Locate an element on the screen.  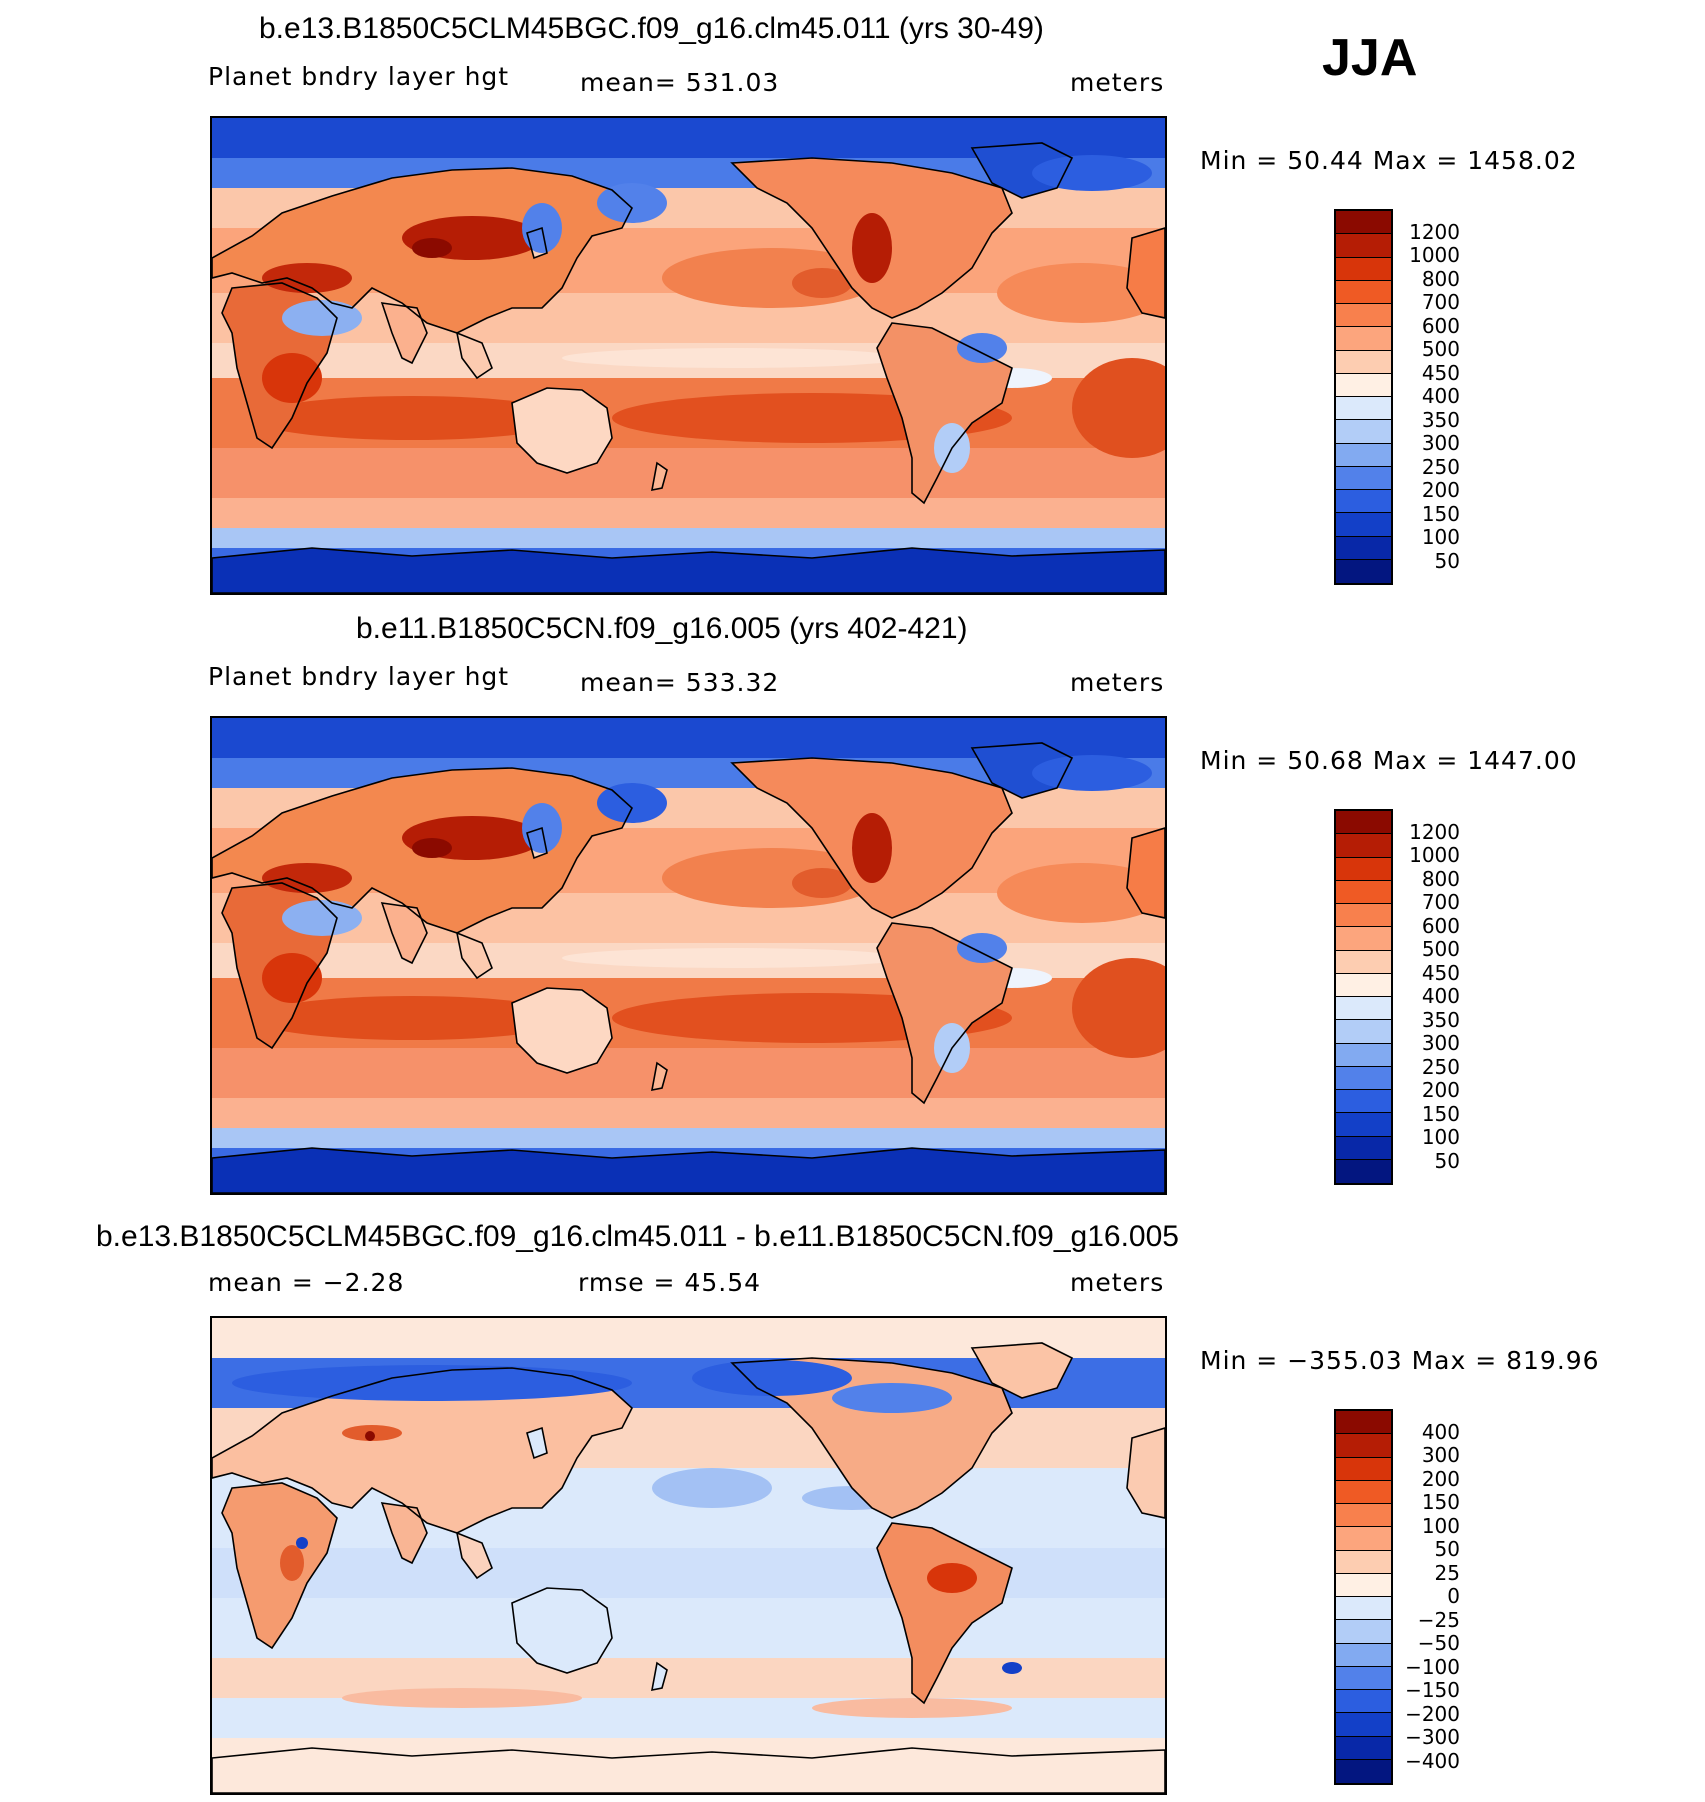
colorbar-tick-label: −25 is located at coordinates (1438, 1619).